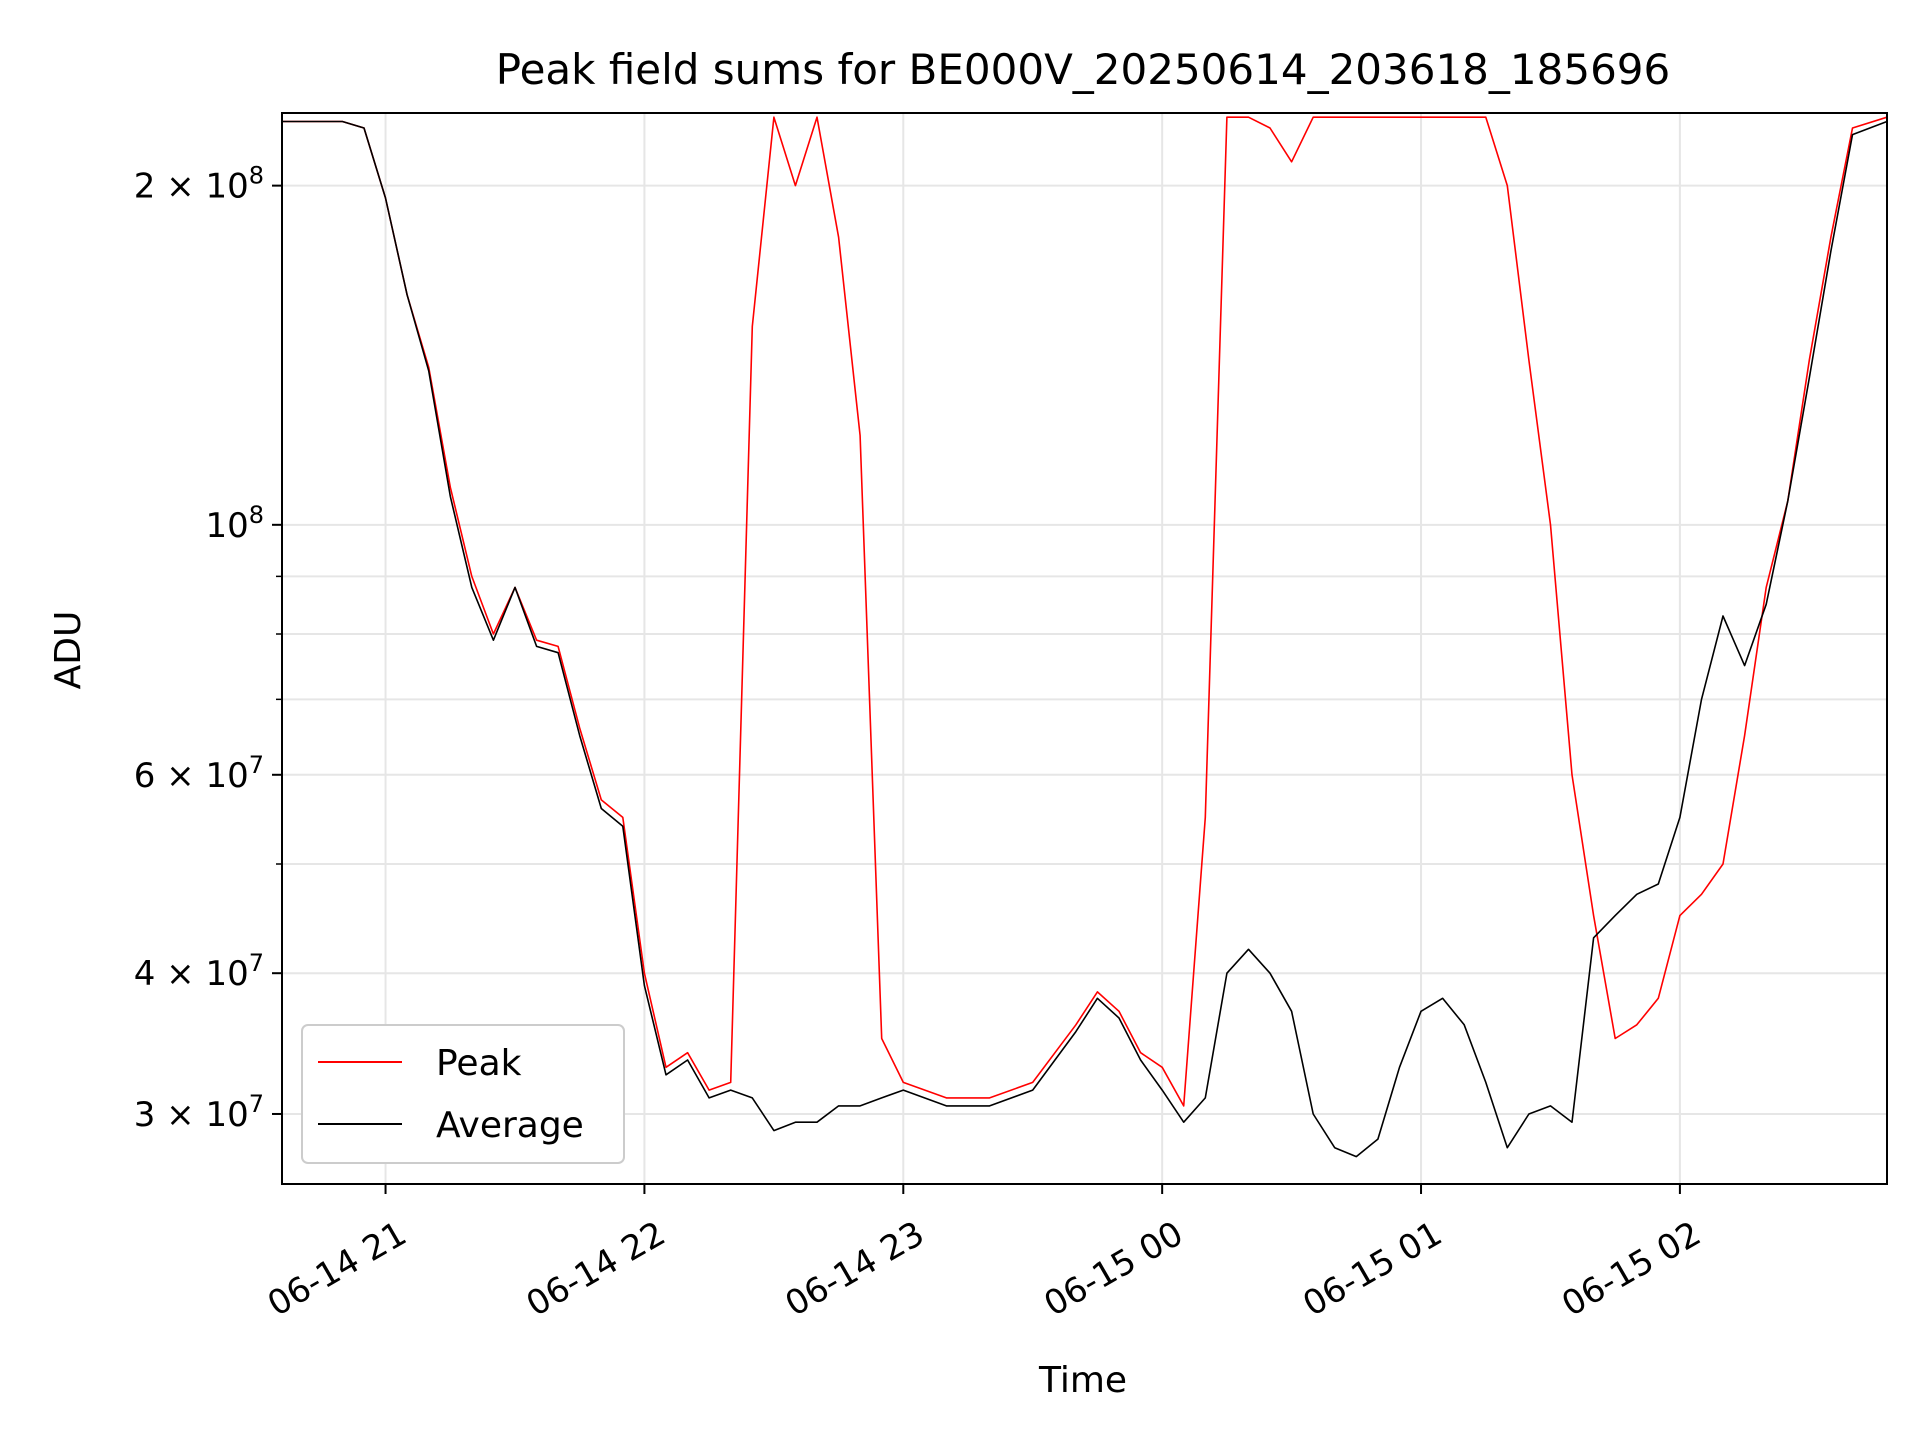 The height and width of the screenshot is (1440, 1920). I want to click on y-tick-label: 4 × 107, so click(199, 971).